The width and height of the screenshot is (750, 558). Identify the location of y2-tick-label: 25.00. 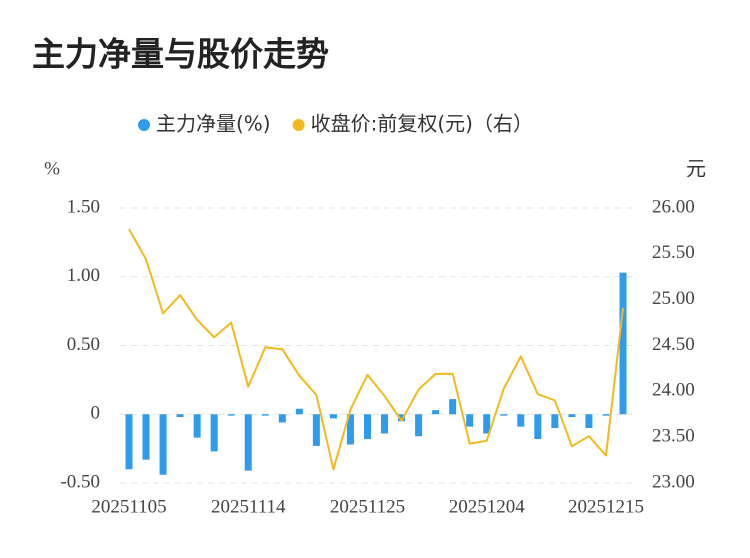
(673, 298).